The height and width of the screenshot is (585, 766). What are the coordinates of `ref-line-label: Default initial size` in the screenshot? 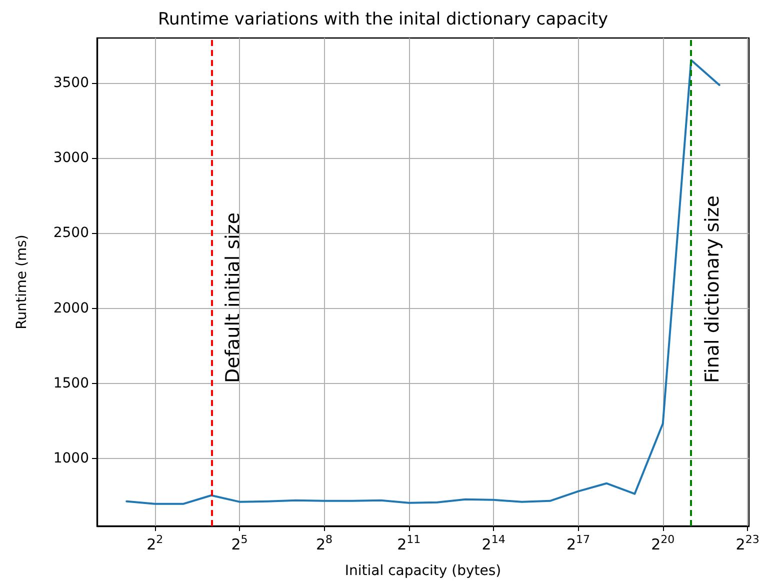 It's located at (233, 297).